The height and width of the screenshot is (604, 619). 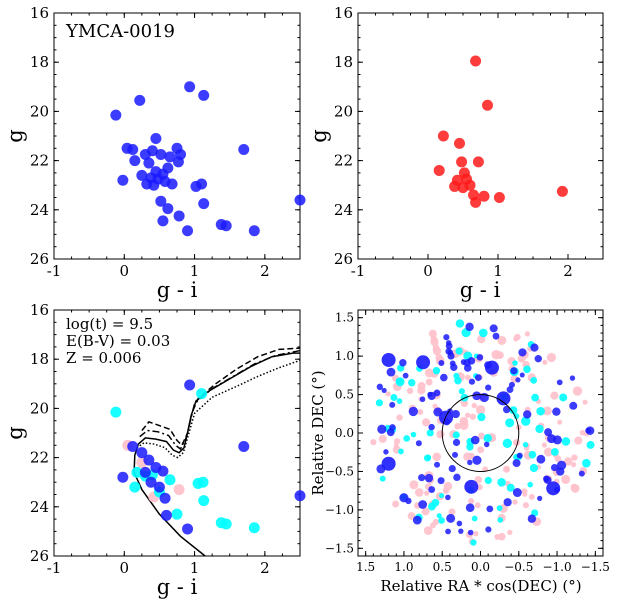 What do you see at coordinates (125, 271) in the screenshot?
I see `x-tick-label: 0` at bounding box center [125, 271].